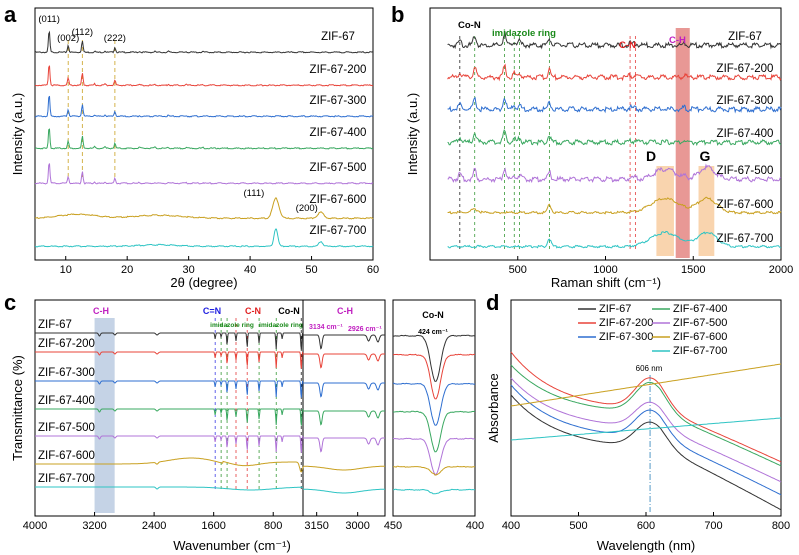 The width and height of the screenshot is (799, 555). I want to click on panel-a-xlabel: 2θ (degree), so click(203, 282).